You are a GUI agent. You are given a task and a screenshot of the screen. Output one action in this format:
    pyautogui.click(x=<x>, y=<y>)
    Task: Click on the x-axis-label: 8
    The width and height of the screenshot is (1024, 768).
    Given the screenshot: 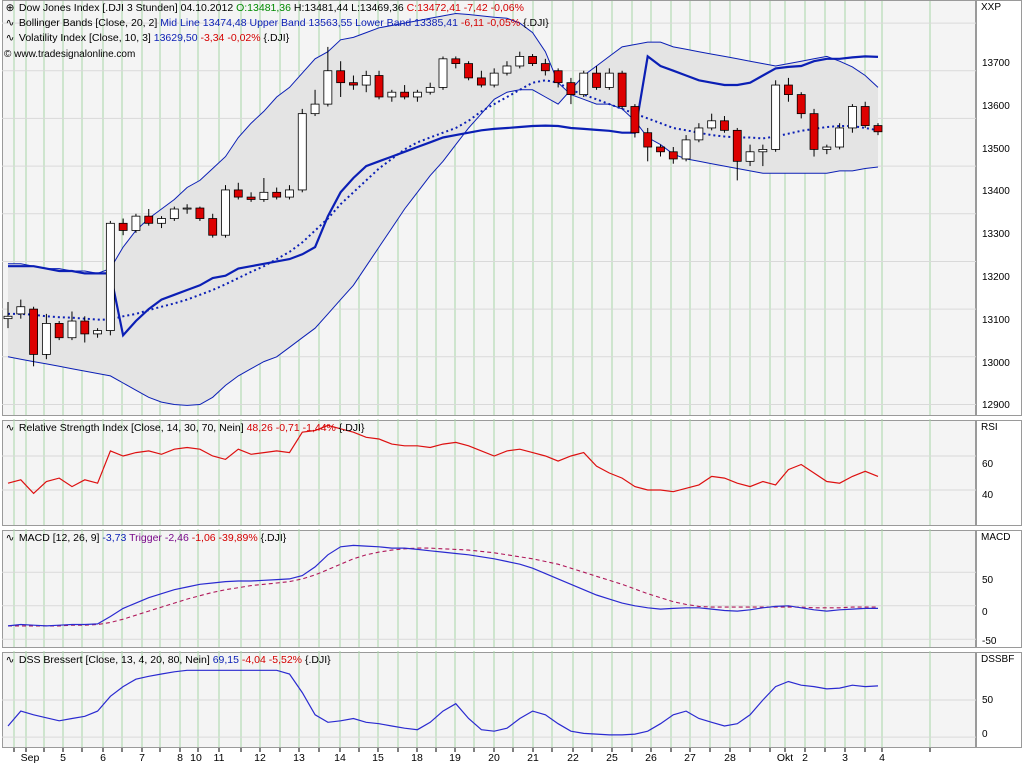 What is the action you would take?
    pyautogui.click(x=180, y=758)
    